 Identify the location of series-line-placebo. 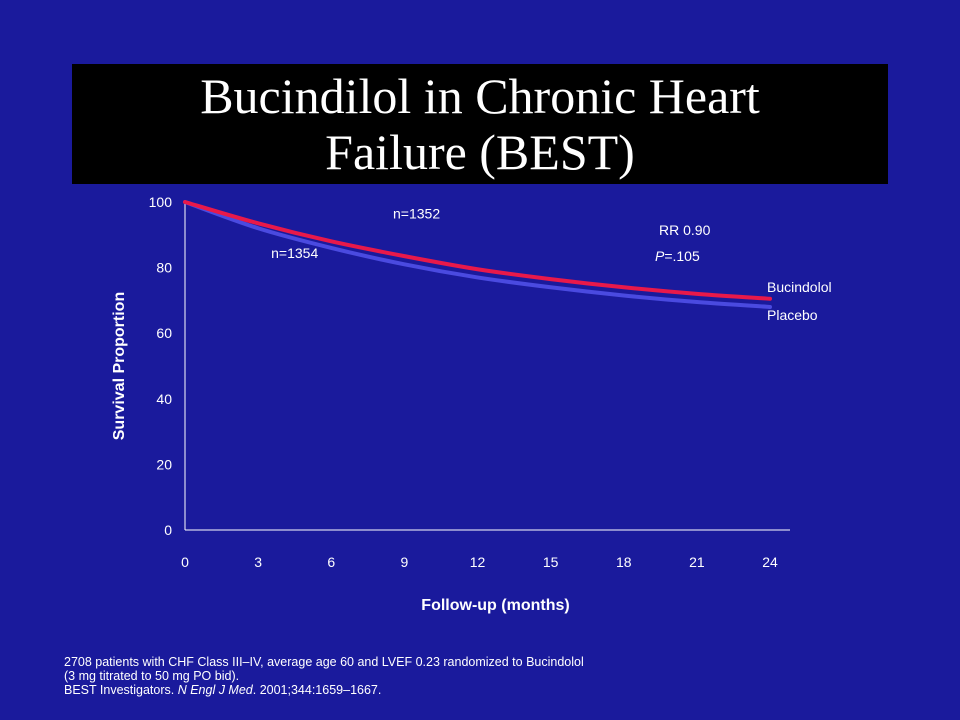
(477, 254).